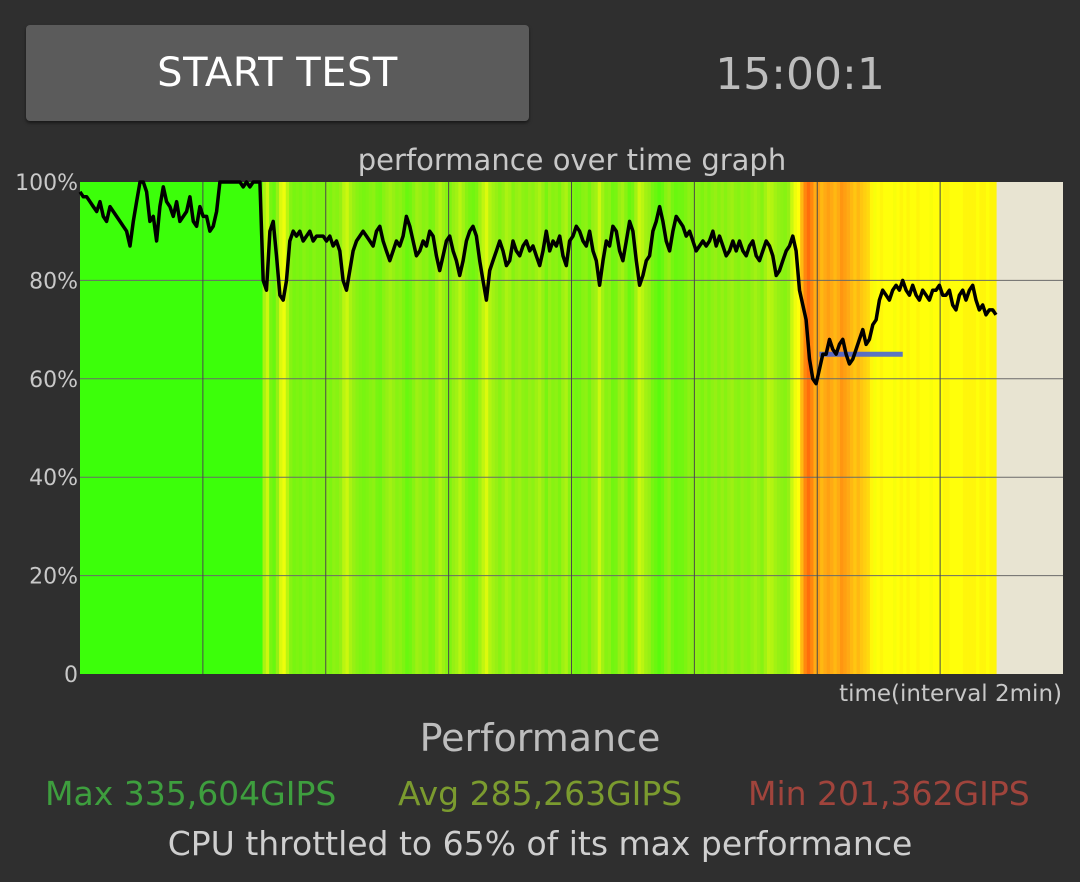 The height and width of the screenshot is (882, 1080). Describe the element at coordinates (191, 793) in the screenshot. I see `max-performance: Max 335,604GIPS` at that location.